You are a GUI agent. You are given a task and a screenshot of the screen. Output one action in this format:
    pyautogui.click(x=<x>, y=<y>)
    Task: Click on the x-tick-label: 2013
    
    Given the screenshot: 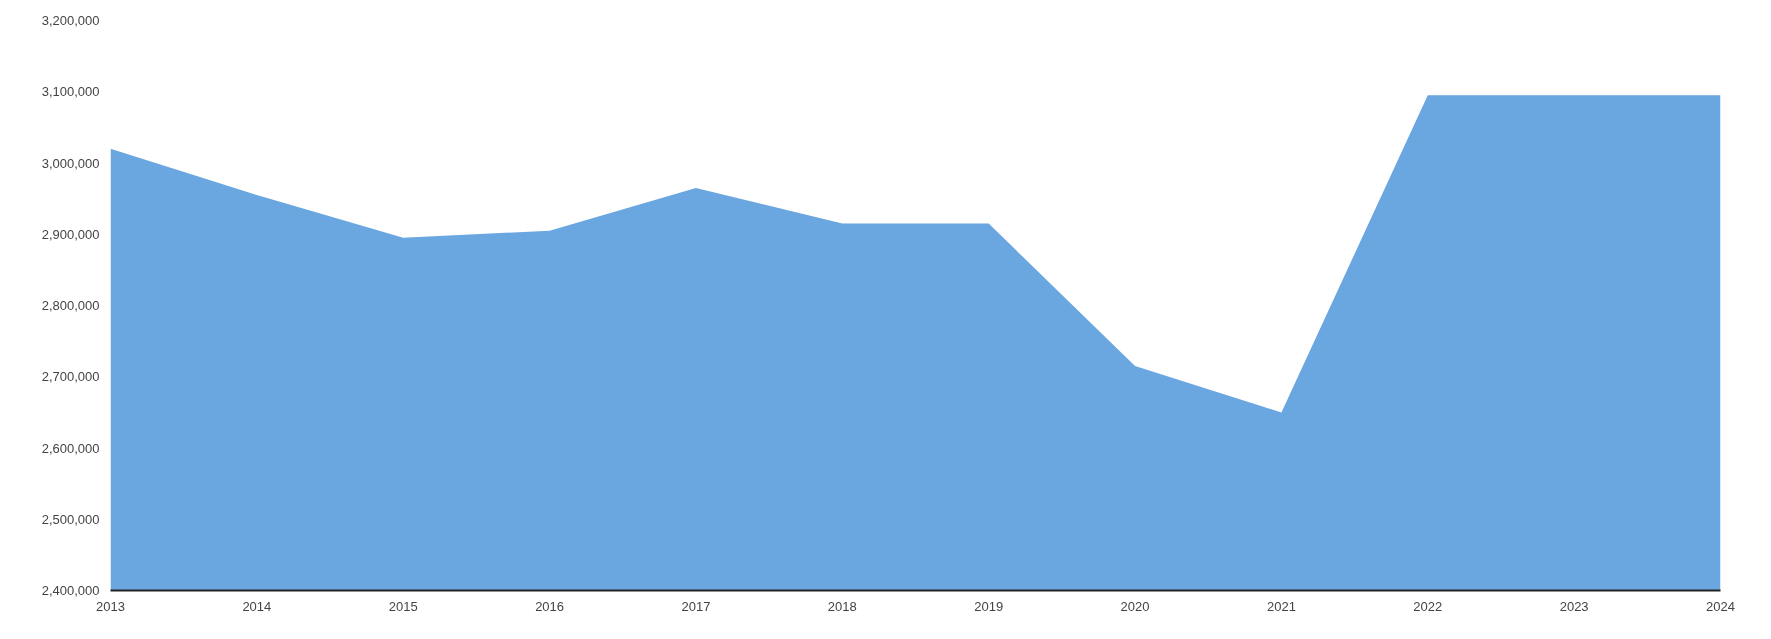 What is the action you would take?
    pyautogui.click(x=110, y=606)
    